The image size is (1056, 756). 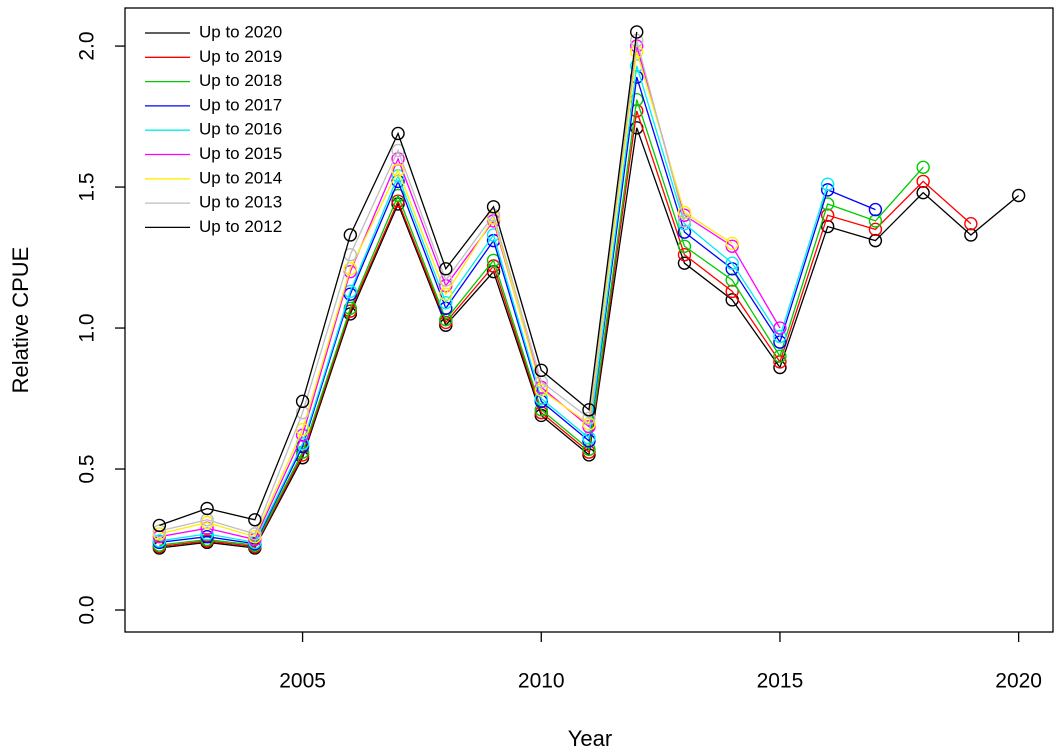 What do you see at coordinates (87, 186) in the screenshot?
I see `y-tick-label: 1.5` at bounding box center [87, 186].